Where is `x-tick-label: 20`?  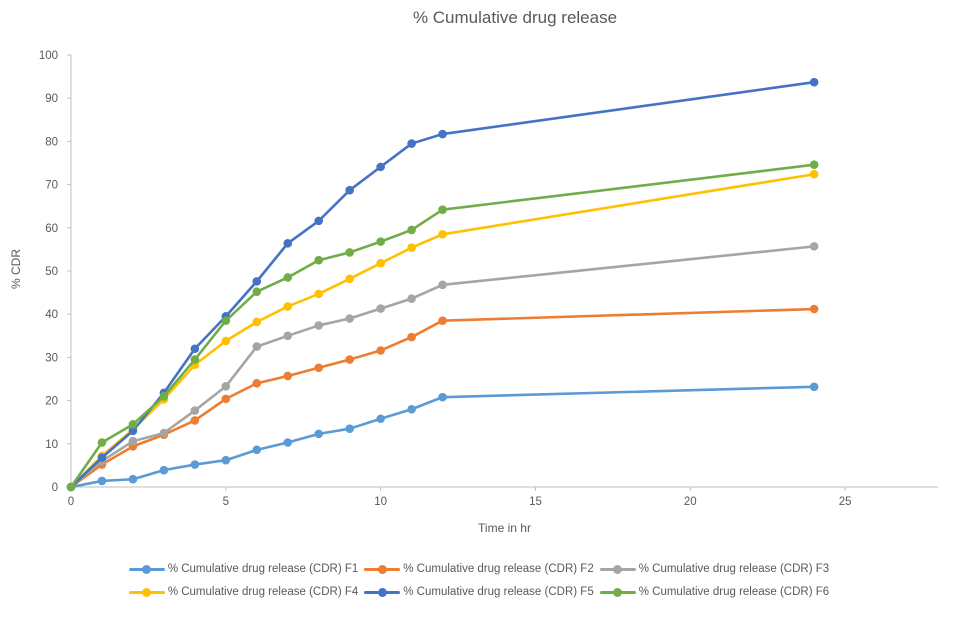 x-tick-label: 20 is located at coordinates (690, 502).